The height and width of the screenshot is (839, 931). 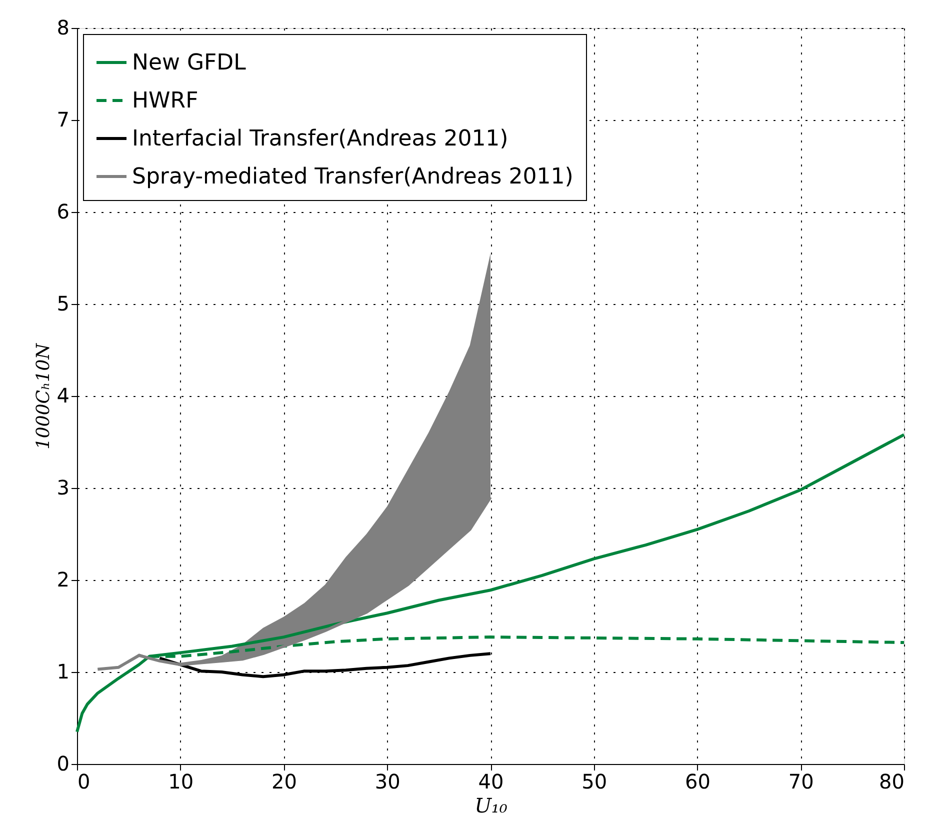 I want to click on x-tick-label: 30, so click(x=387, y=782).